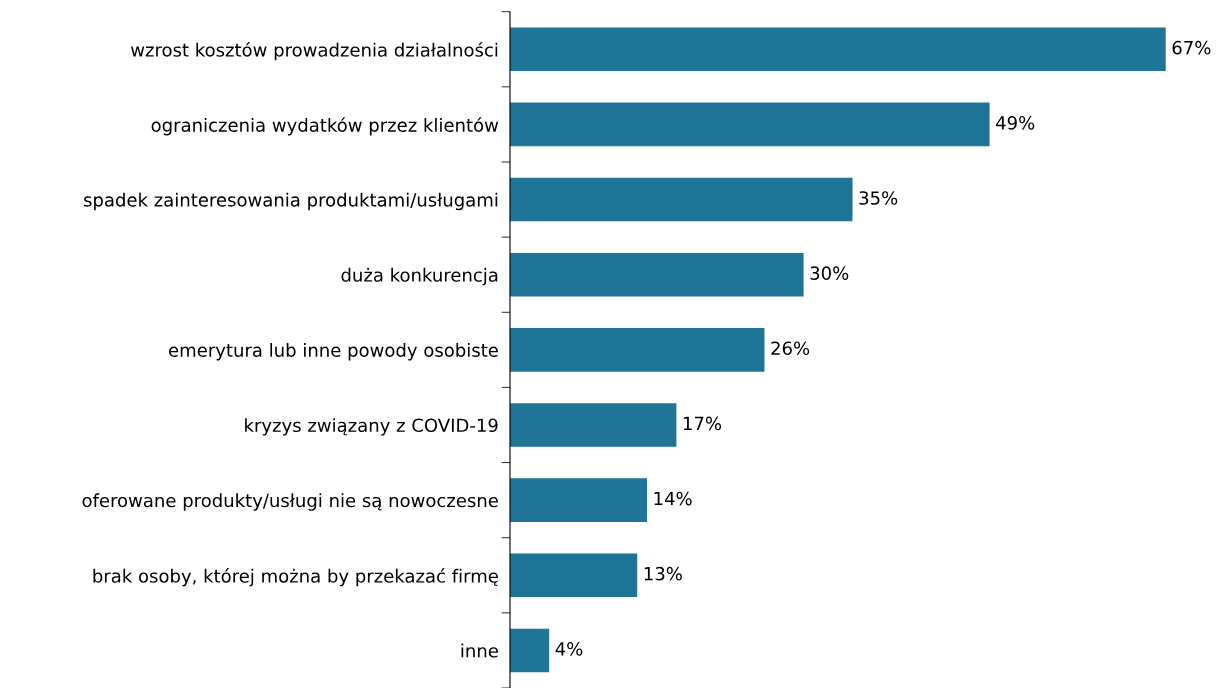 This screenshot has width=1223, height=688. I want to click on data-label: 67%, so click(1191, 47).